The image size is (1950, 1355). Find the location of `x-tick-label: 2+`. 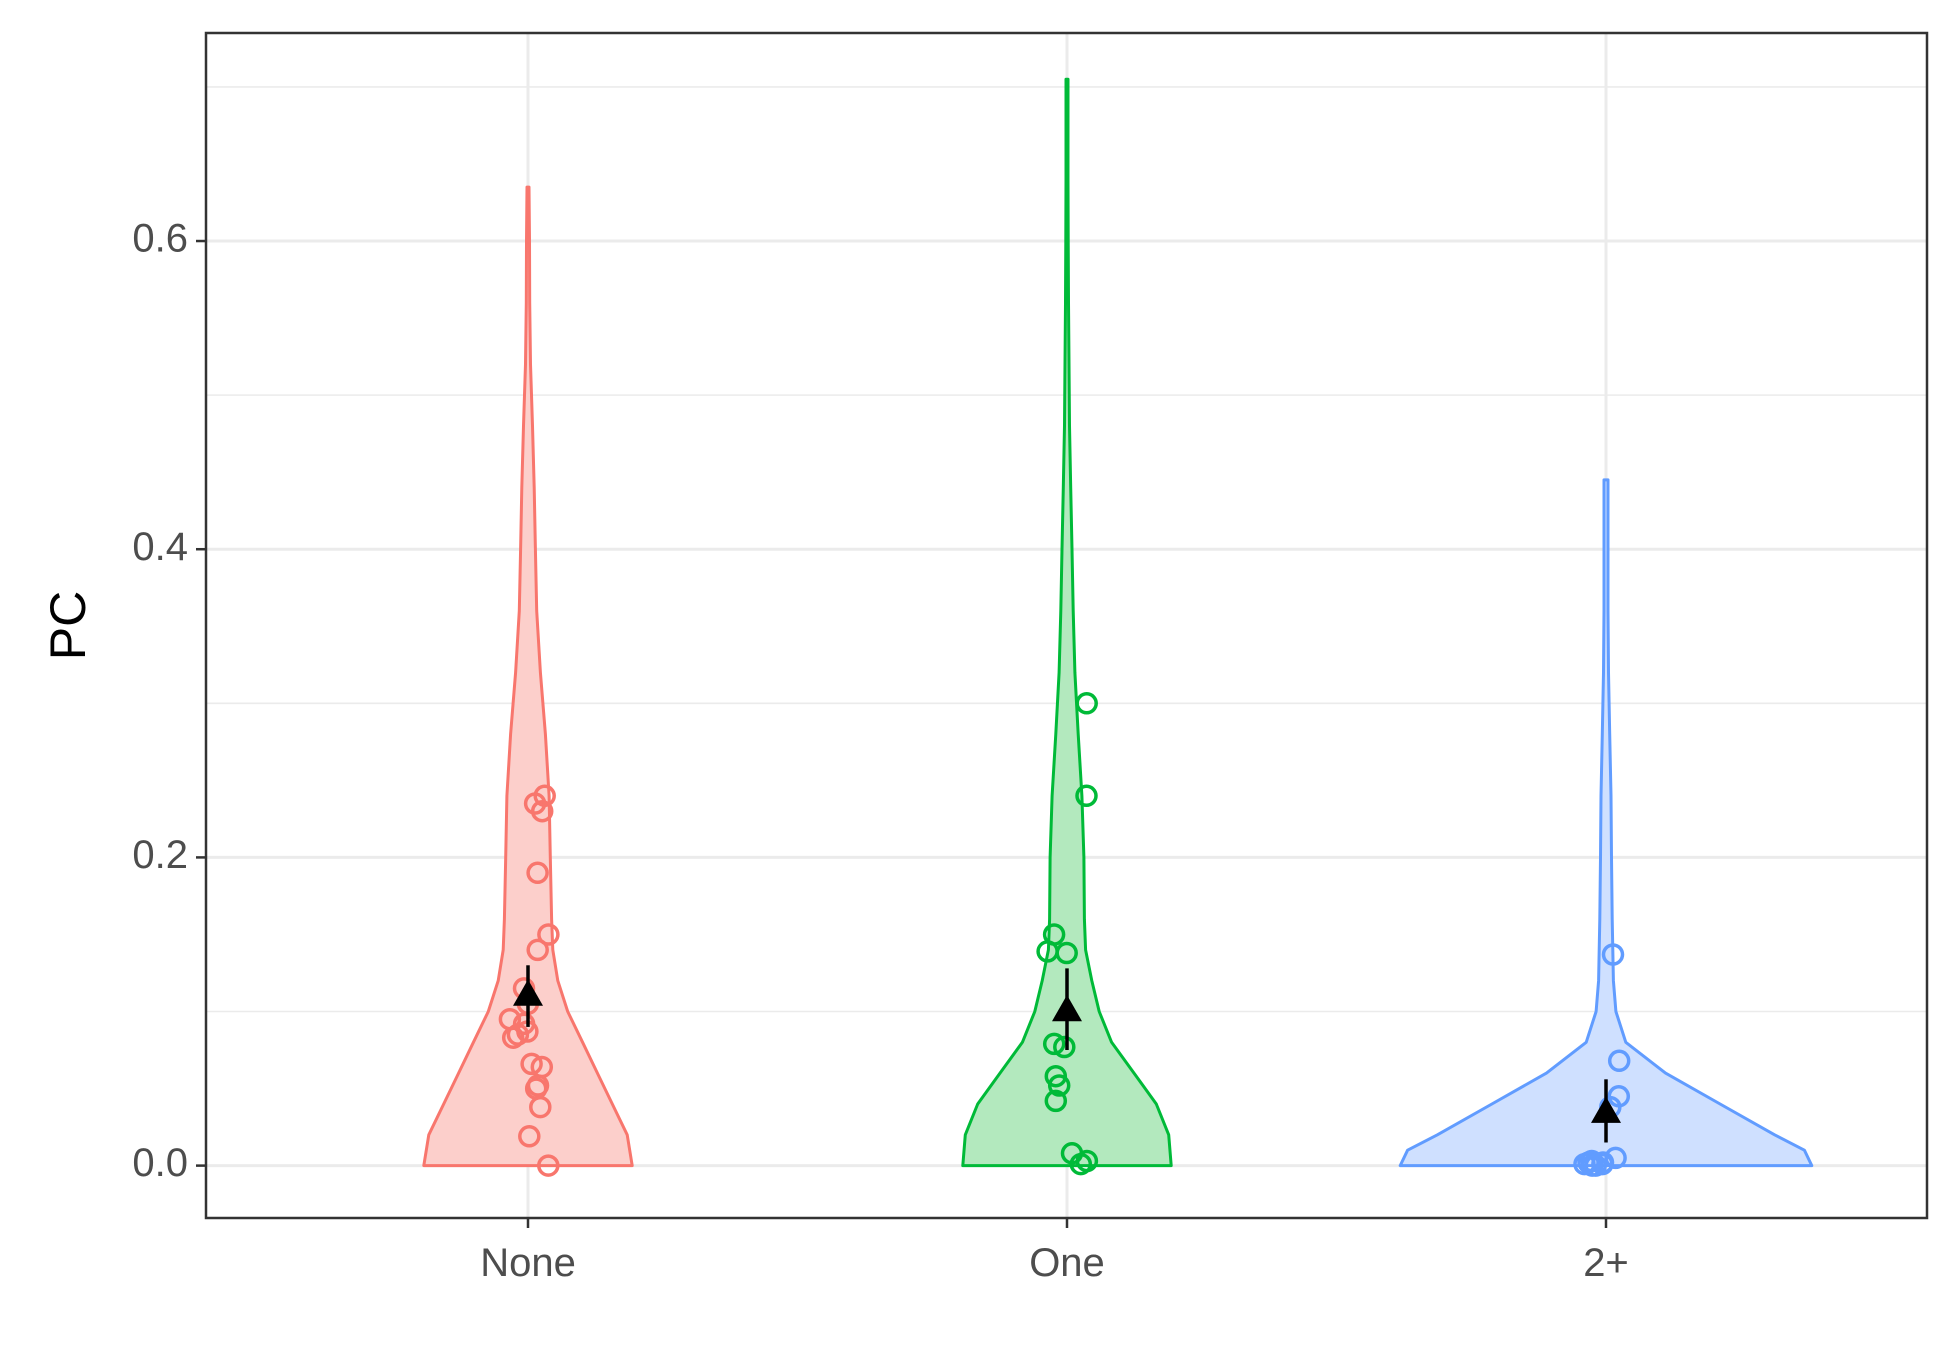

x-tick-label: 2+ is located at coordinates (1606, 1263).